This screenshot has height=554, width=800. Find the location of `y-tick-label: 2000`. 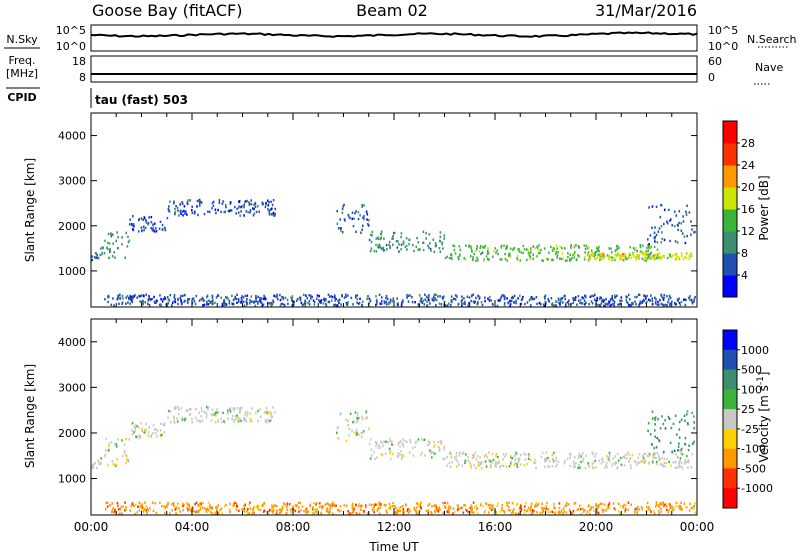

y-tick-label: 2000 is located at coordinates (72, 226).